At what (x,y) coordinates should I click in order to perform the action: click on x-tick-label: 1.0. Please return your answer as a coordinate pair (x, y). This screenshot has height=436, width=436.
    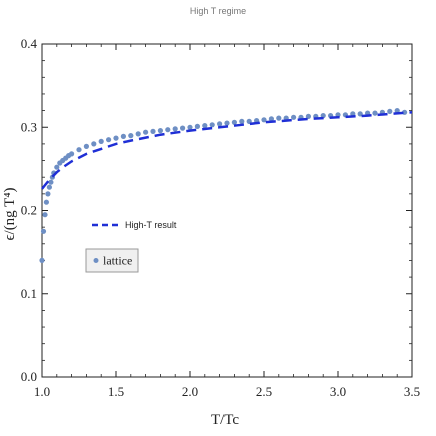
    Looking at the image, I should click on (42, 391).